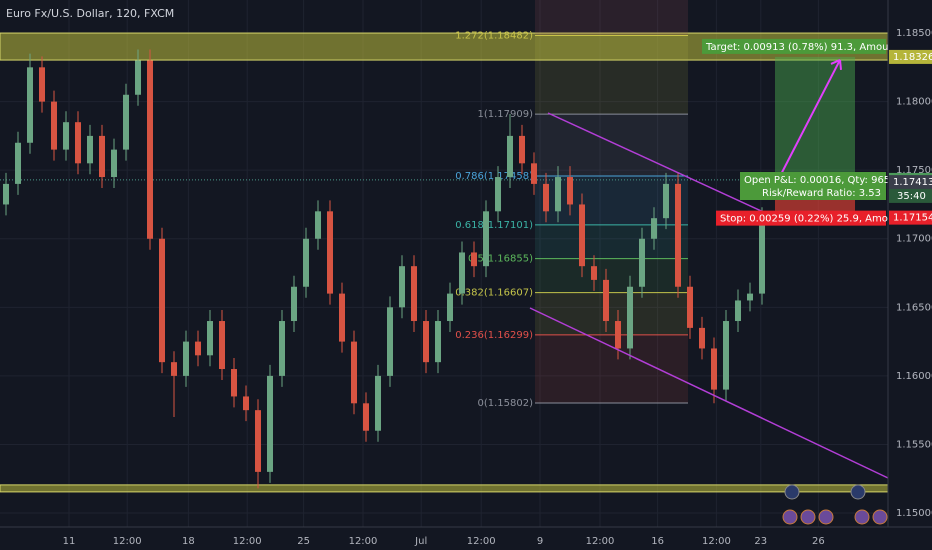 This screenshot has width=932, height=550. What do you see at coordinates (69, 541) in the screenshot?
I see `x-tick-label: 11` at bounding box center [69, 541].